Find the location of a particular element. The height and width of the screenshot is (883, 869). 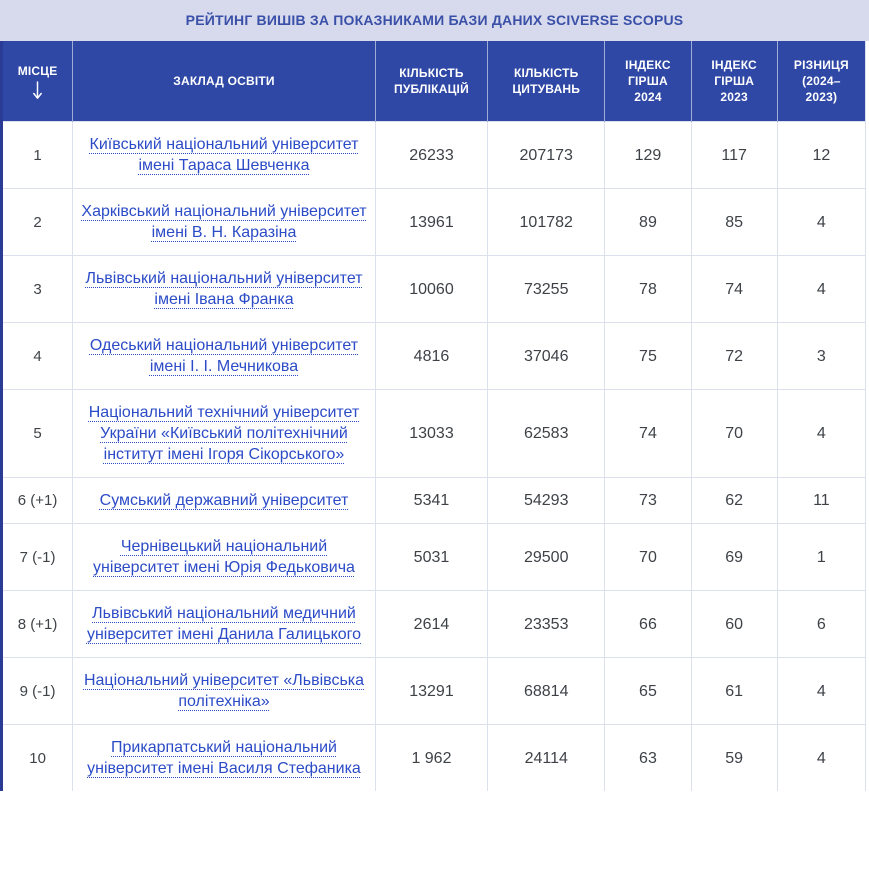

difference-cell: 3 is located at coordinates (821, 356).